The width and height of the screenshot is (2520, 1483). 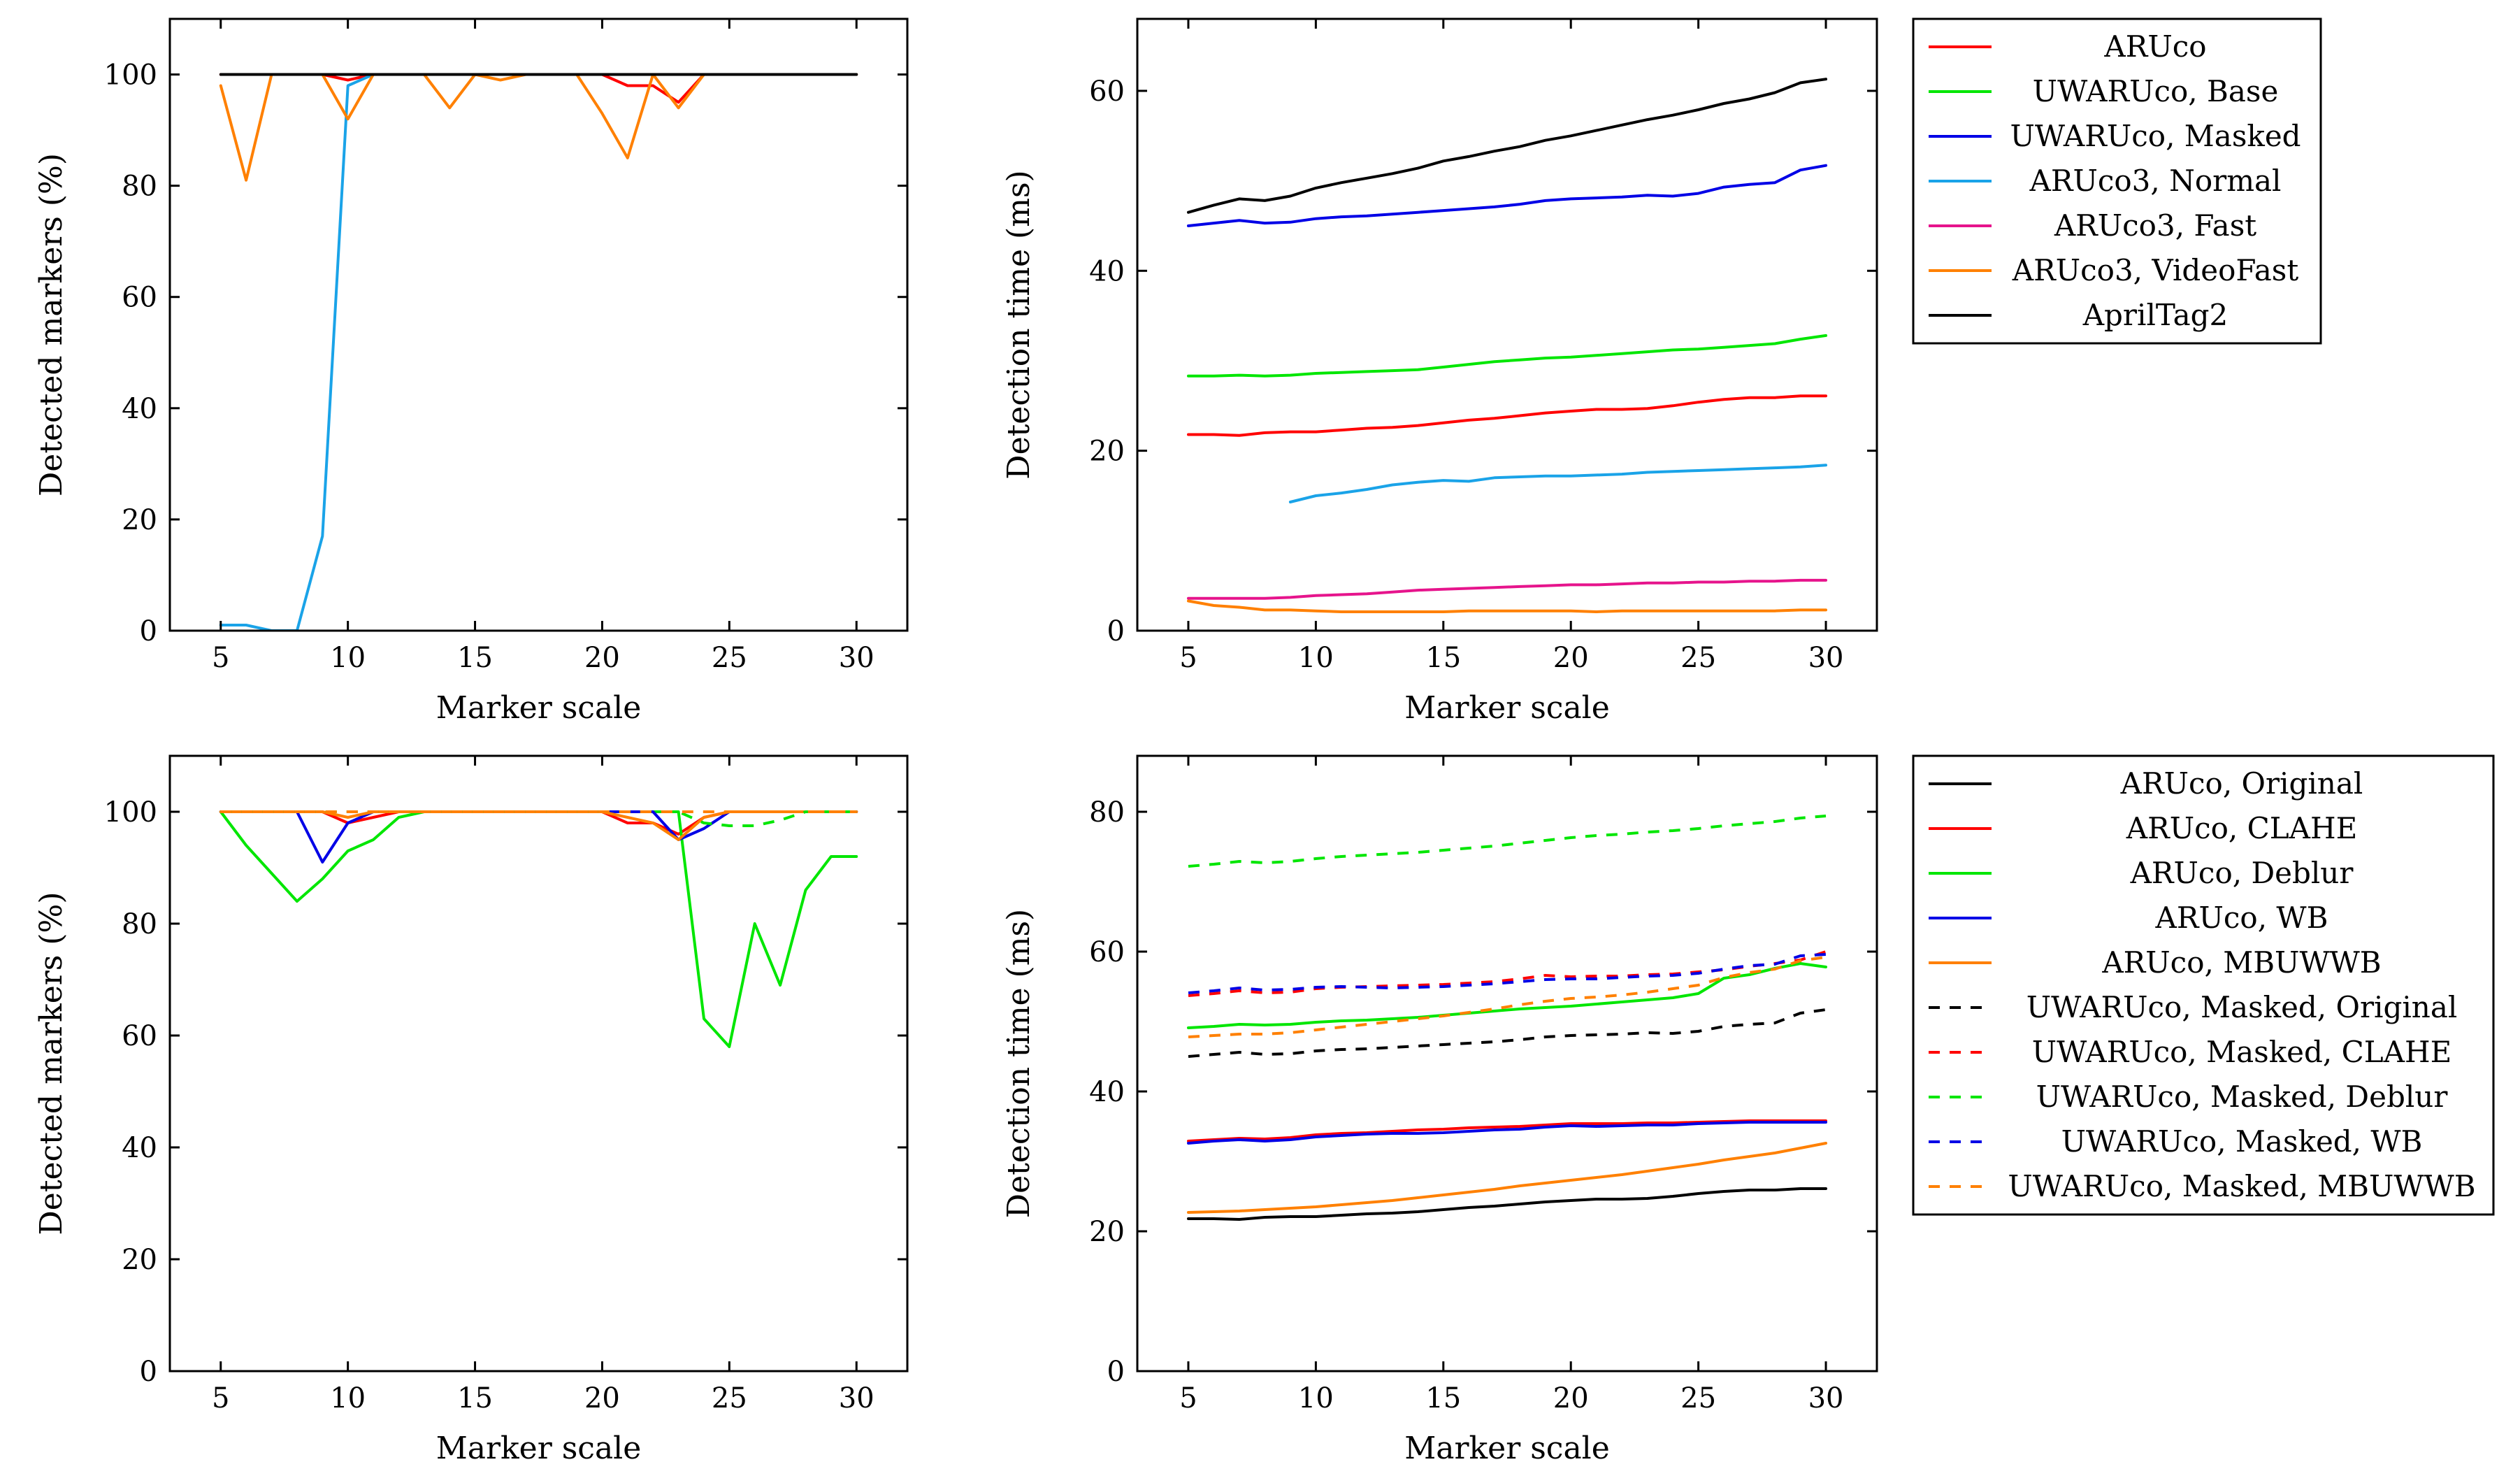 I want to click on series-line-apriltag2, so click(x=1507, y=146).